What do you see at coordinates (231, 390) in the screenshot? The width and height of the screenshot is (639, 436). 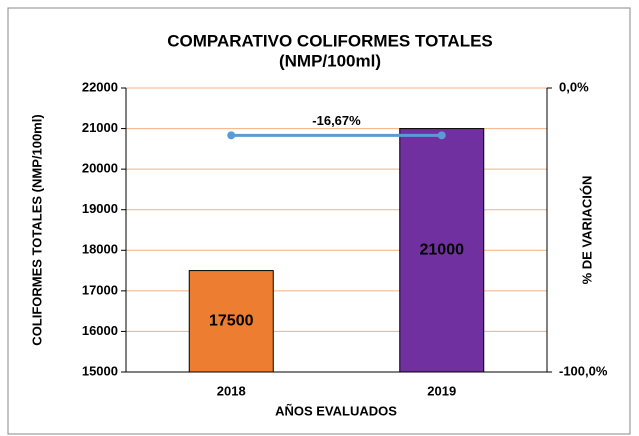 I see `x-tick-label: 2018` at bounding box center [231, 390].